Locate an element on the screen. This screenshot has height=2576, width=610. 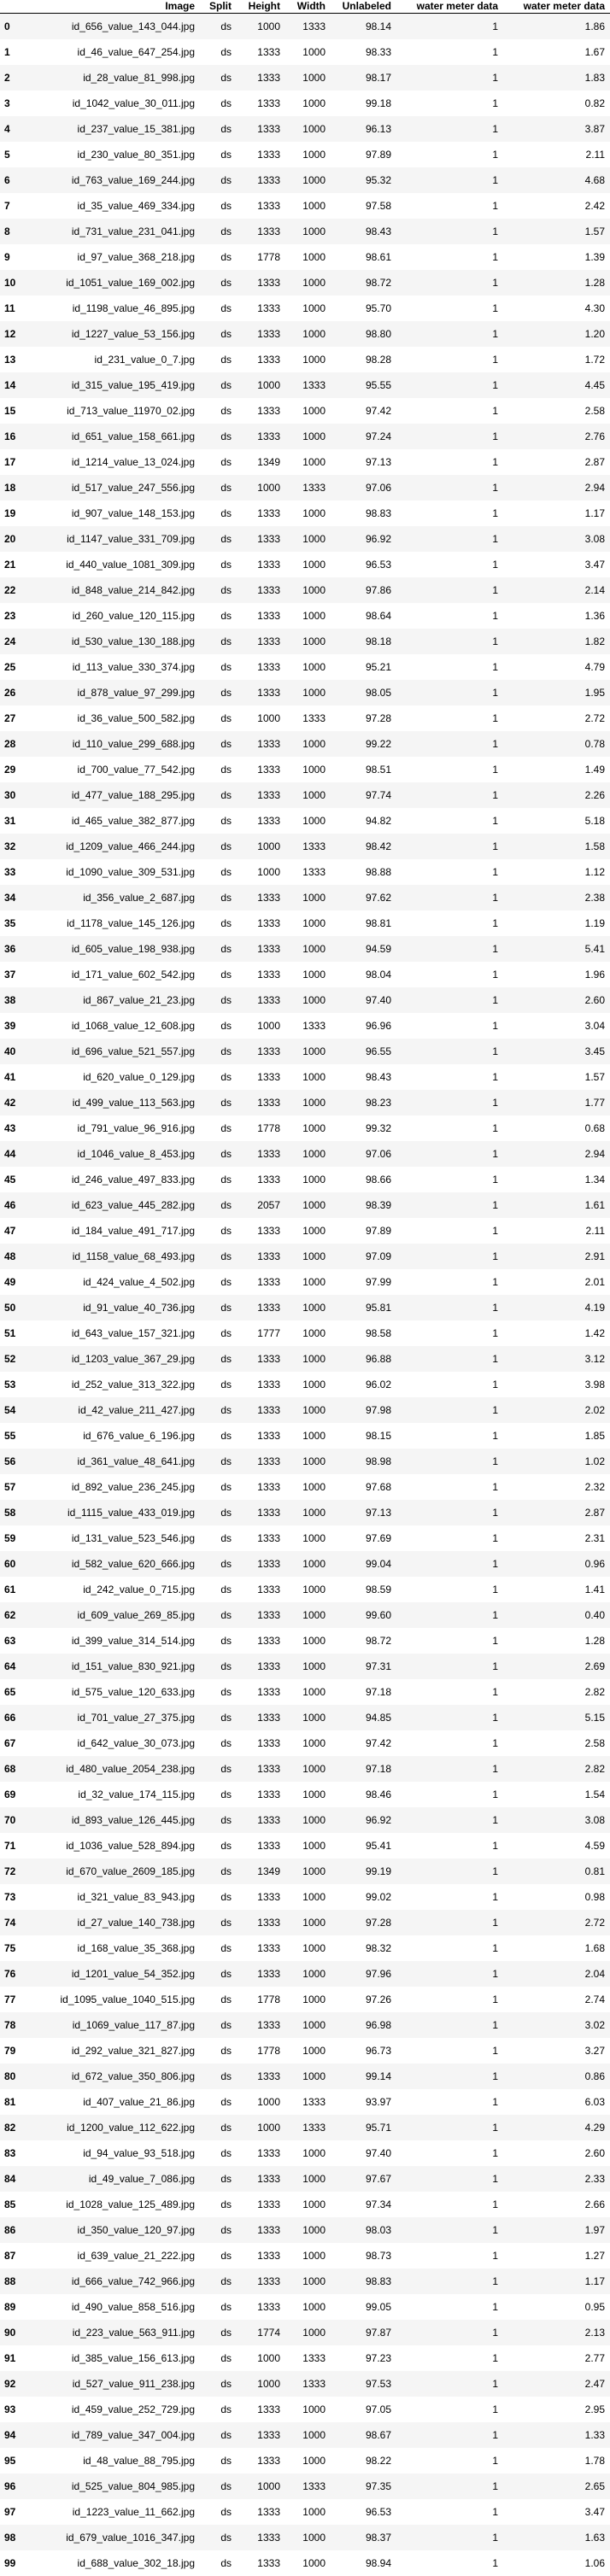
unlabeled-cell: 98.37 is located at coordinates (378, 2537).